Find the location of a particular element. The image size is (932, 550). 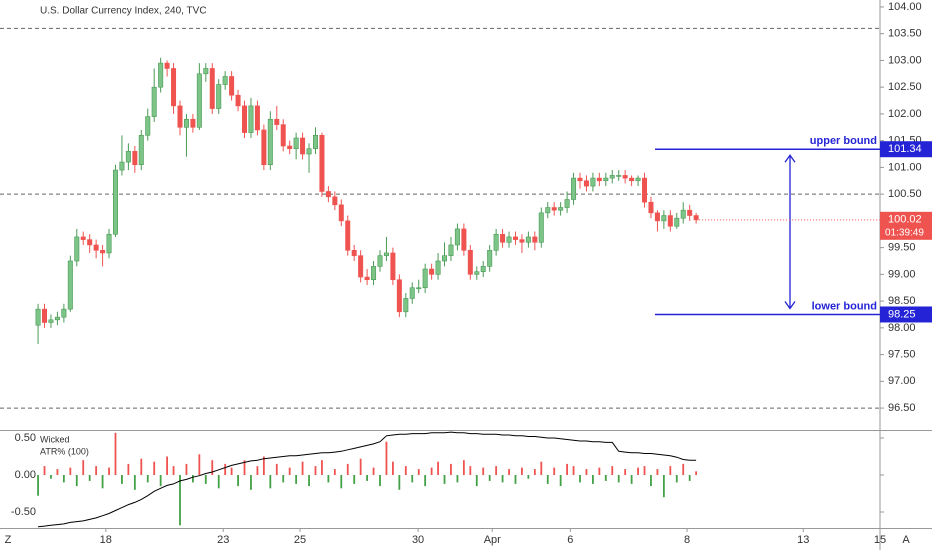

bound-price-label: 98.25 is located at coordinates (902, 314).